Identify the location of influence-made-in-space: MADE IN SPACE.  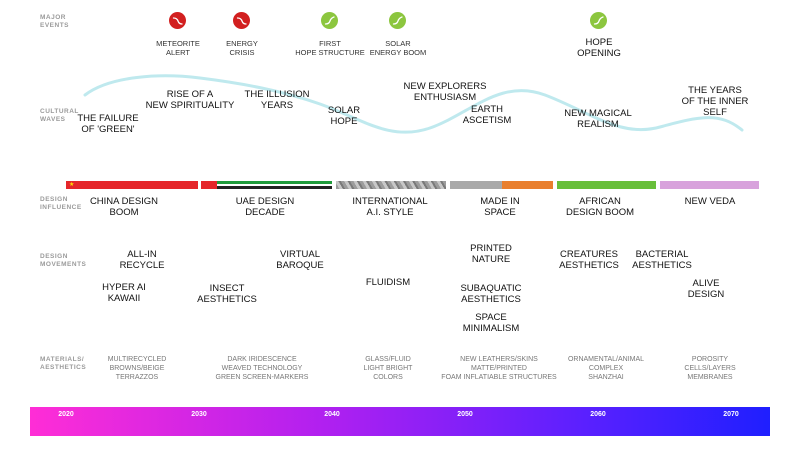
(500, 207).